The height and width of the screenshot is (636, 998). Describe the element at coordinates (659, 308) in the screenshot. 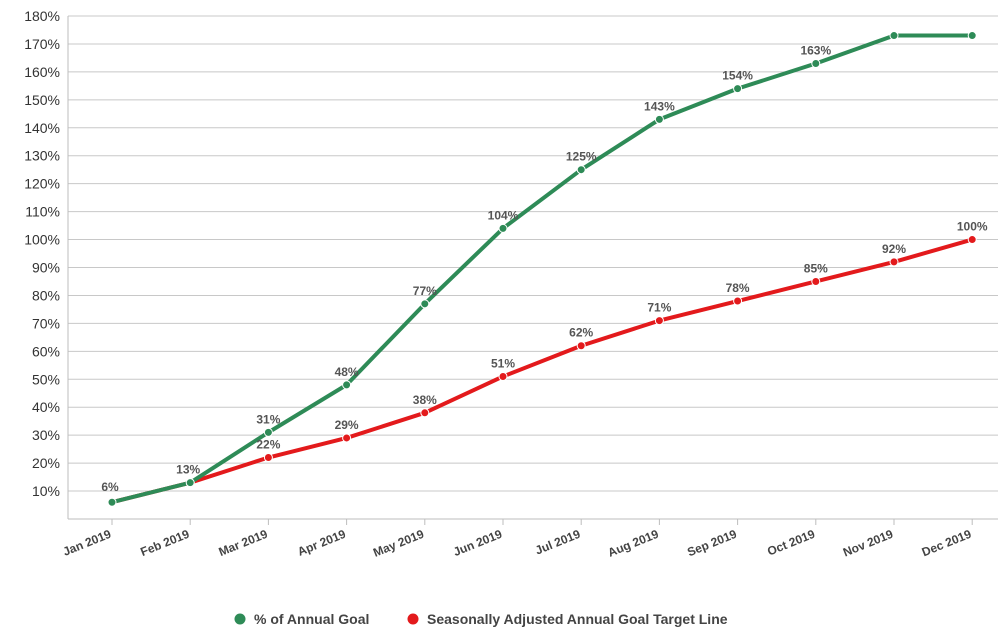

I see `data-label-target-line: 71%` at that location.